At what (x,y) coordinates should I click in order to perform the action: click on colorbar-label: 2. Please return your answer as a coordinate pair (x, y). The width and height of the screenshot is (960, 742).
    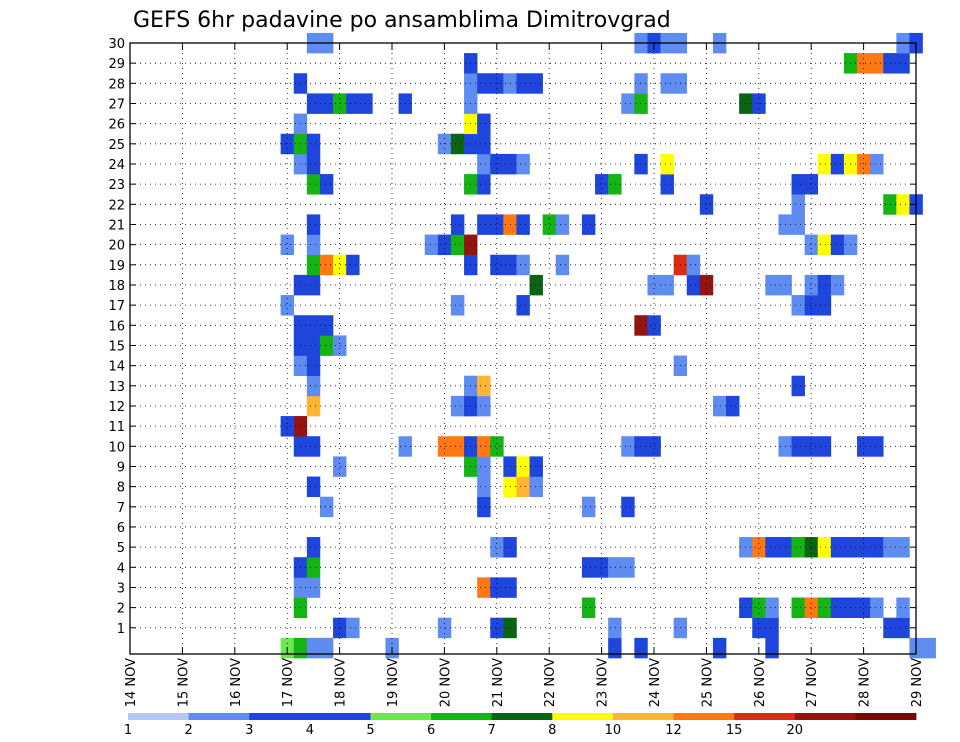
    Looking at the image, I should click on (188, 730).